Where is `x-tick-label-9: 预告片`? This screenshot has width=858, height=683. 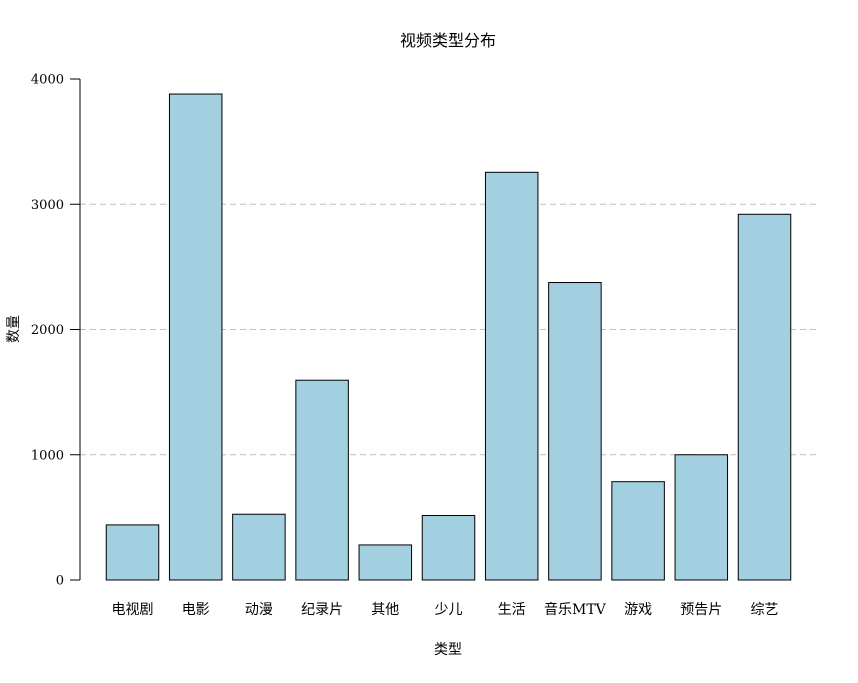
x-tick-label-9: 预告片 is located at coordinates (701, 610).